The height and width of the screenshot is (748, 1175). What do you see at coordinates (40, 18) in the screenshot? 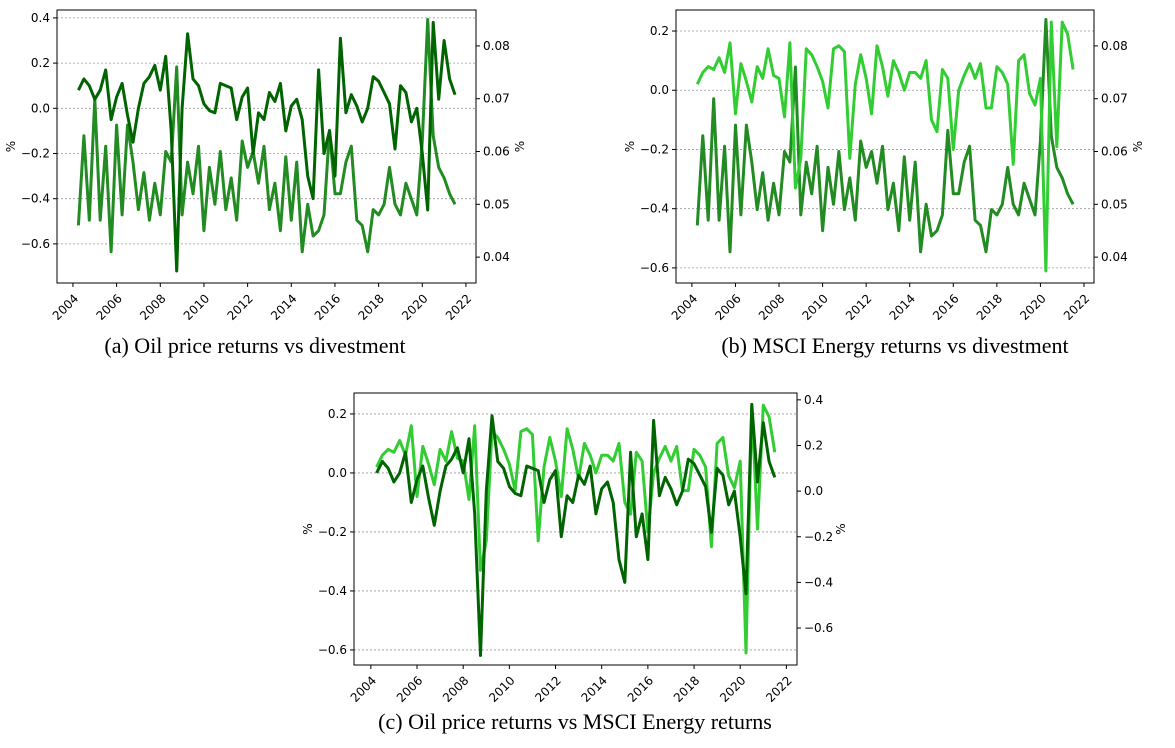
I see `y-tick-label: 0.4` at bounding box center [40, 18].